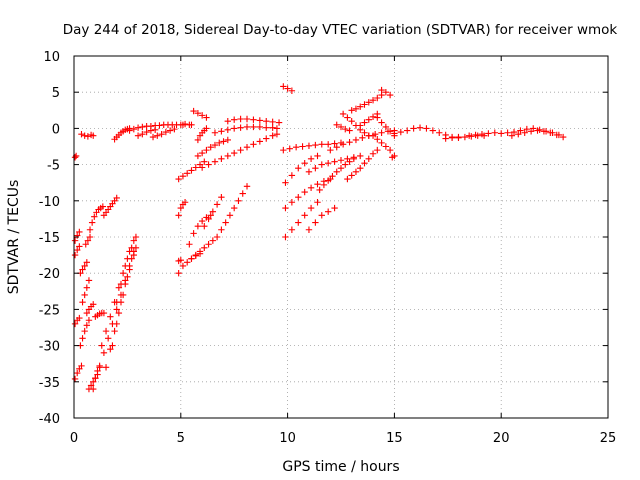 The height and width of the screenshot is (480, 640). I want to click on x-tick-label: 5, so click(181, 438).